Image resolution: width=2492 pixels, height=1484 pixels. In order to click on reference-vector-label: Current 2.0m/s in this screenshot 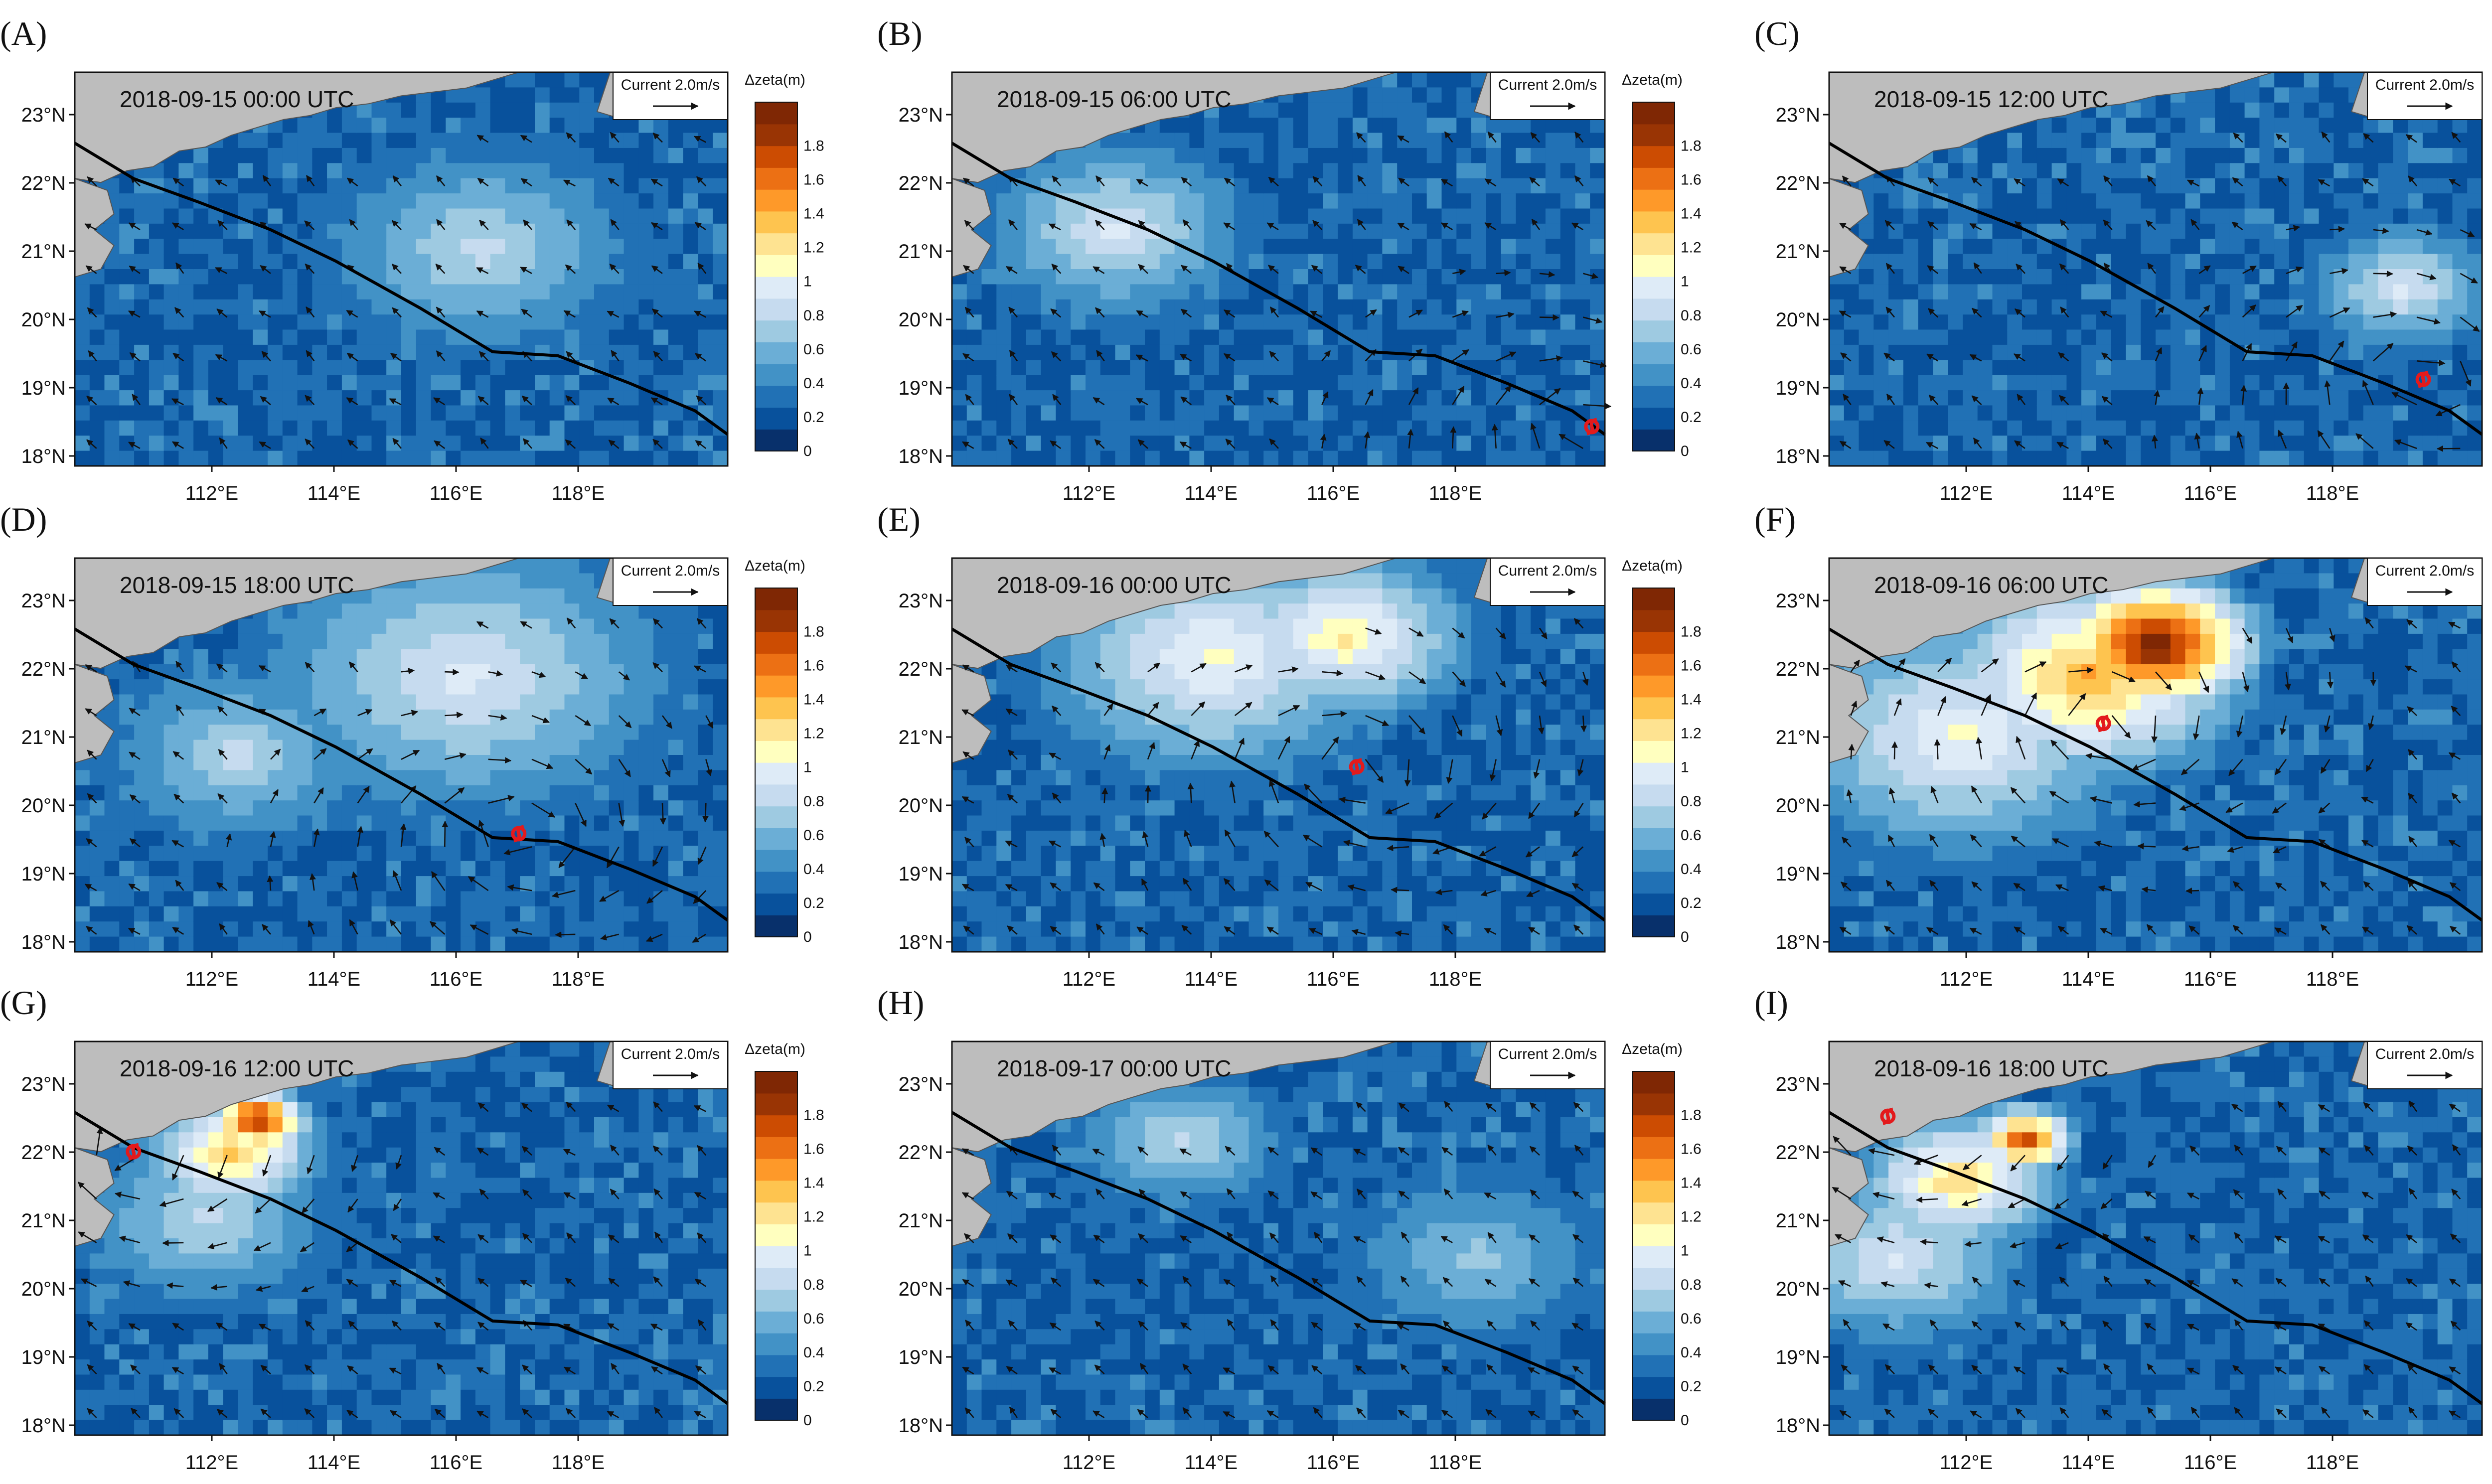, I will do `click(2424, 85)`.